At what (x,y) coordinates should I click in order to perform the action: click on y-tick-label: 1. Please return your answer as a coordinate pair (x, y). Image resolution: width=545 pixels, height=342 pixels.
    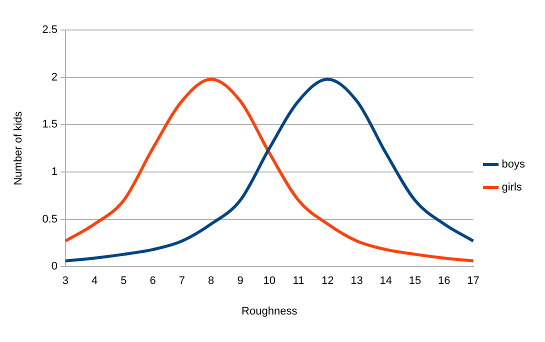
    Looking at the image, I should click on (54, 172).